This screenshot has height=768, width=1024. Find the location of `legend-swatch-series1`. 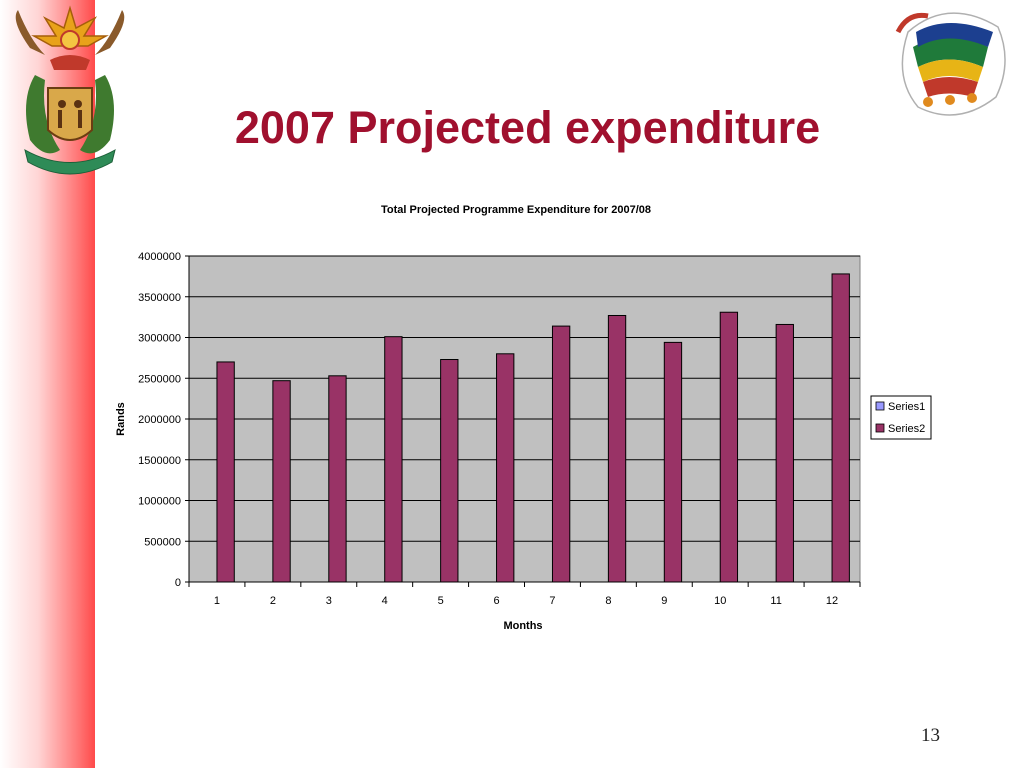

legend-swatch-series1 is located at coordinates (880, 406).